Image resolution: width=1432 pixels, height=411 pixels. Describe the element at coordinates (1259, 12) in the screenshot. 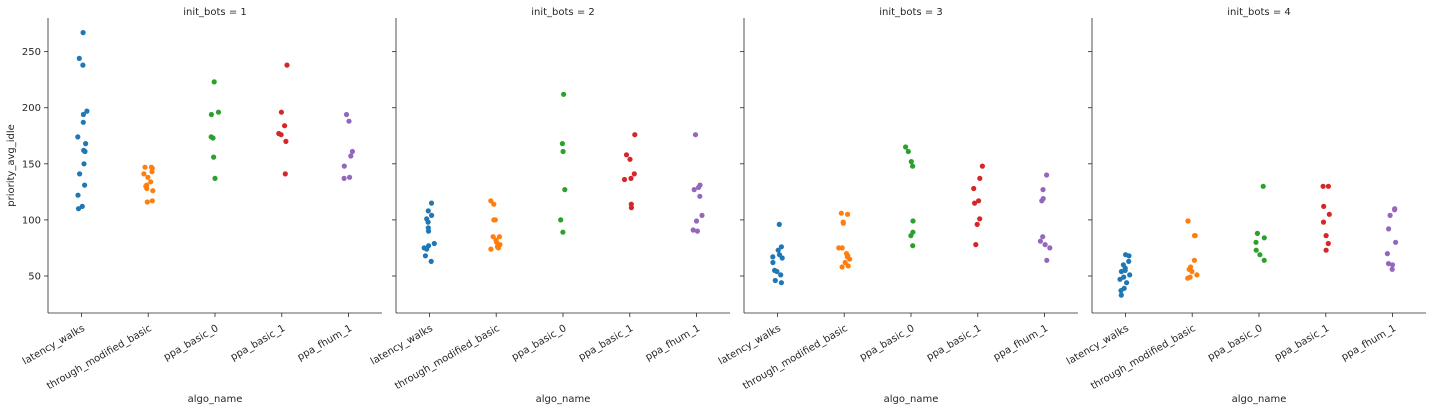

I see `facet-title: init_bots = 4` at that location.